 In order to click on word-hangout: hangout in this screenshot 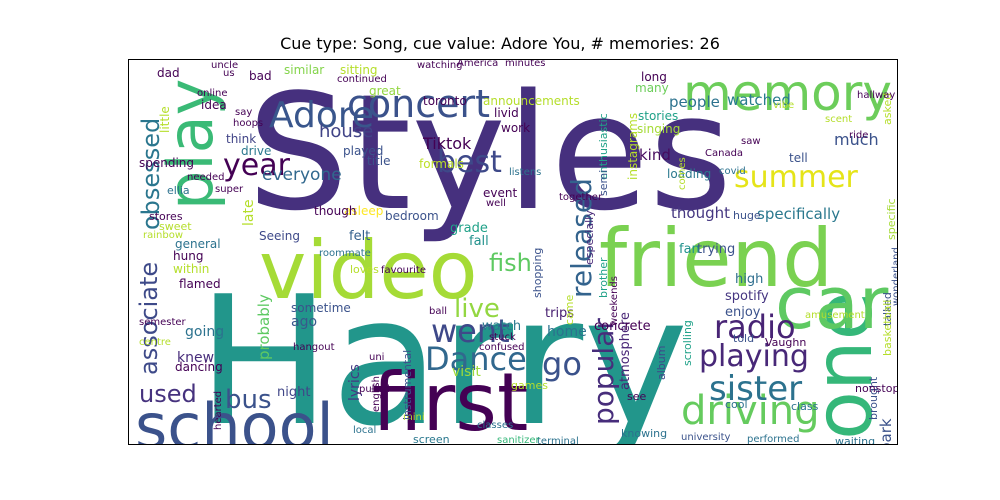, I will do `click(314, 347)`.